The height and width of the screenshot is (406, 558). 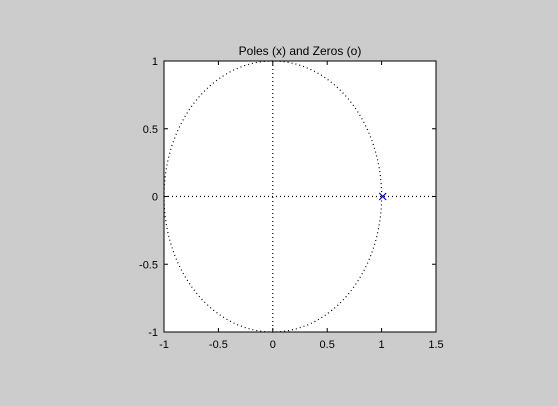 What do you see at coordinates (148, 265) in the screenshot?
I see `y-tick-label: -0.5` at bounding box center [148, 265].